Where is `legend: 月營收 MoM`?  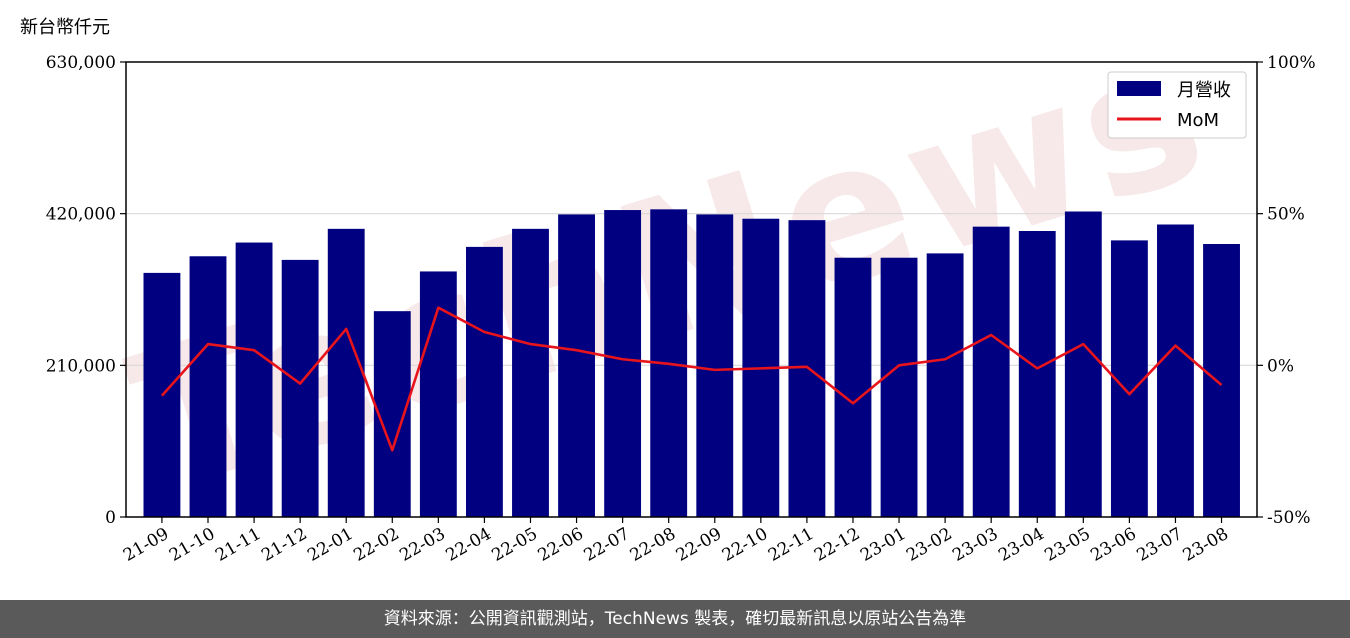 legend: 月營收 MoM is located at coordinates (1177, 105).